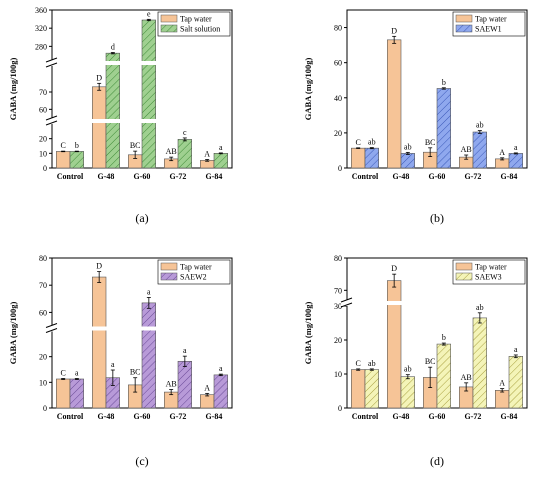  Describe the element at coordinates (437, 461) in the screenshot. I see `panel-label: (d)` at that location.